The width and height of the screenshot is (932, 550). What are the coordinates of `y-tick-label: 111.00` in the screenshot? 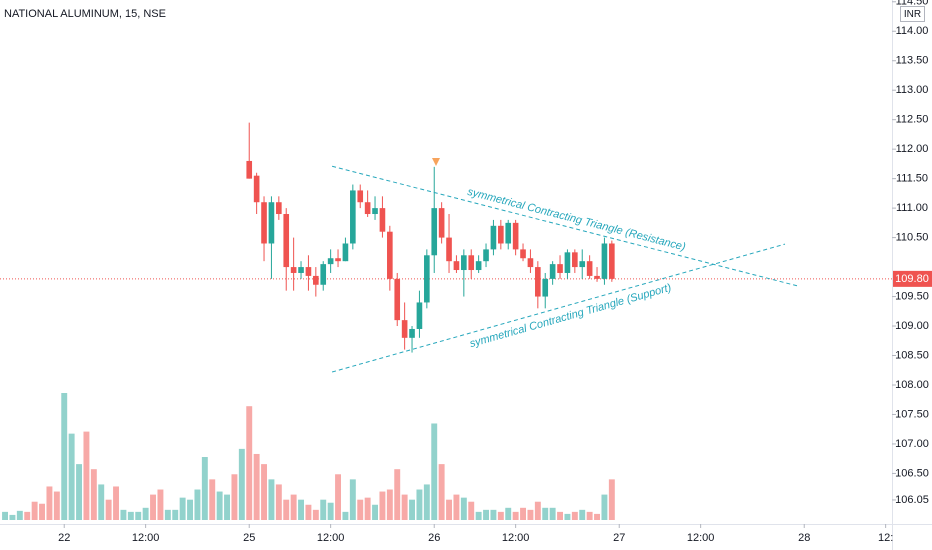 It's located at (912, 208).